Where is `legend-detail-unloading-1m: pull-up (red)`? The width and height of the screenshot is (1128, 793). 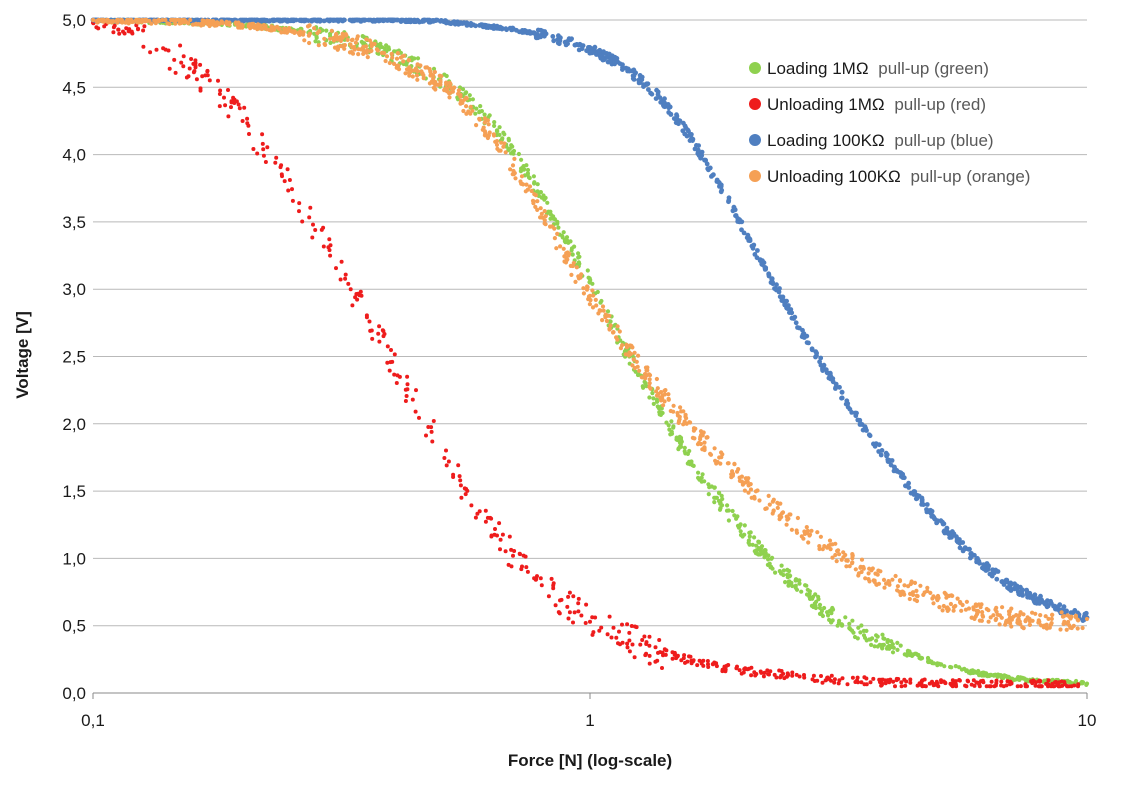
legend-detail-unloading-1m: pull-up (red) is located at coordinates (940, 104).